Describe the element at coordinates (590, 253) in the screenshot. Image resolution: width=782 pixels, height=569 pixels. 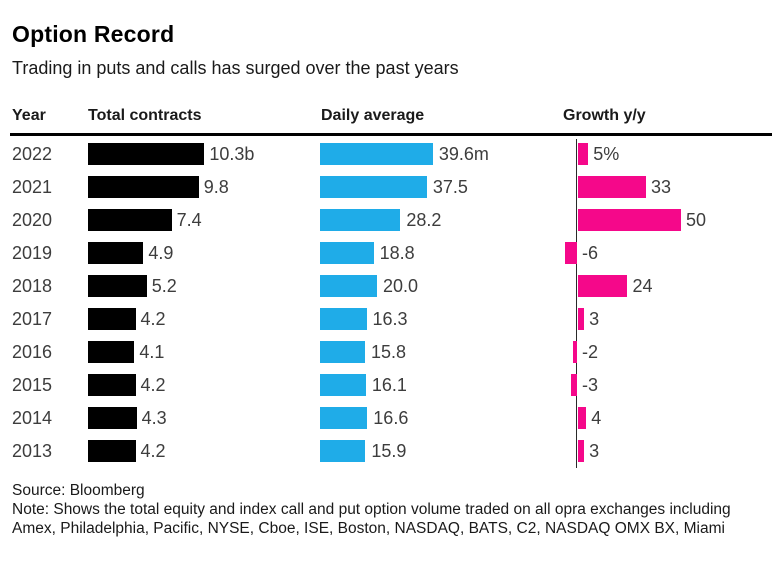
I see `growth-value: -6` at that location.